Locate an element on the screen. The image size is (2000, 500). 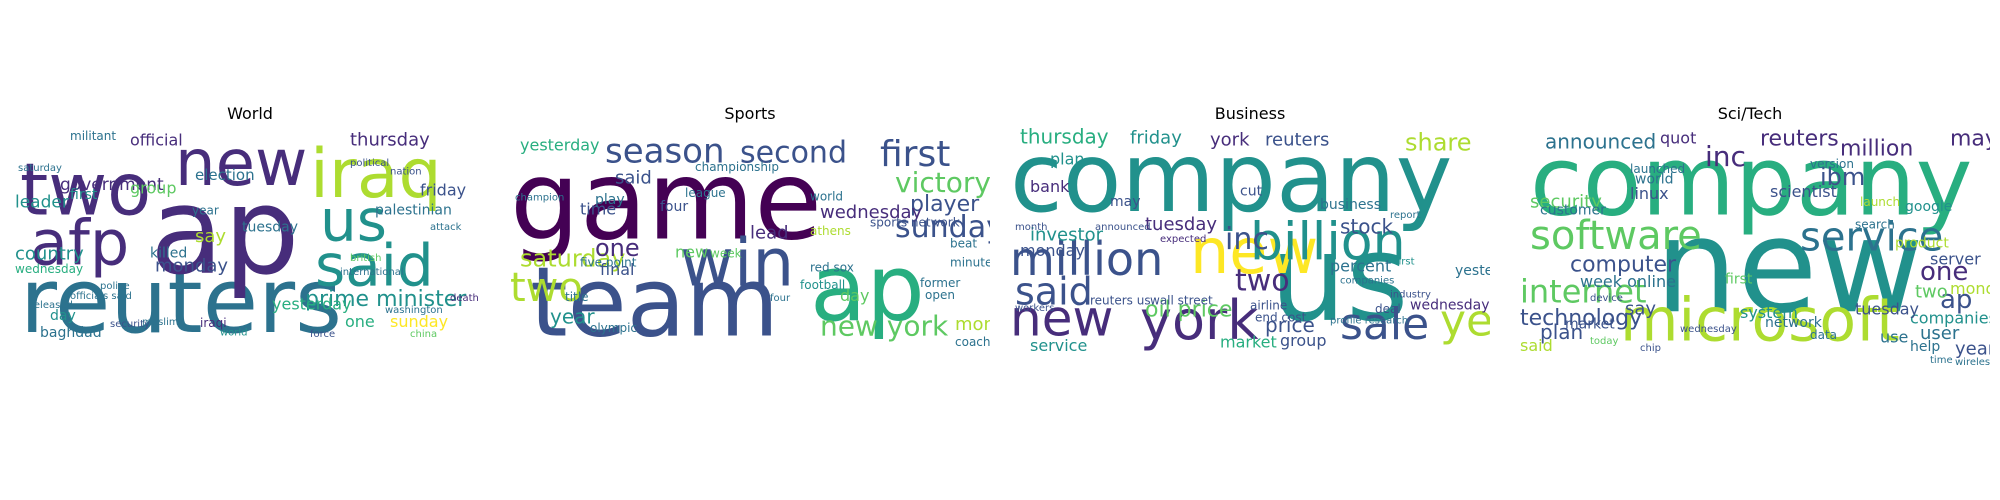
cloud-word: thursday is located at coordinates (390, 139).